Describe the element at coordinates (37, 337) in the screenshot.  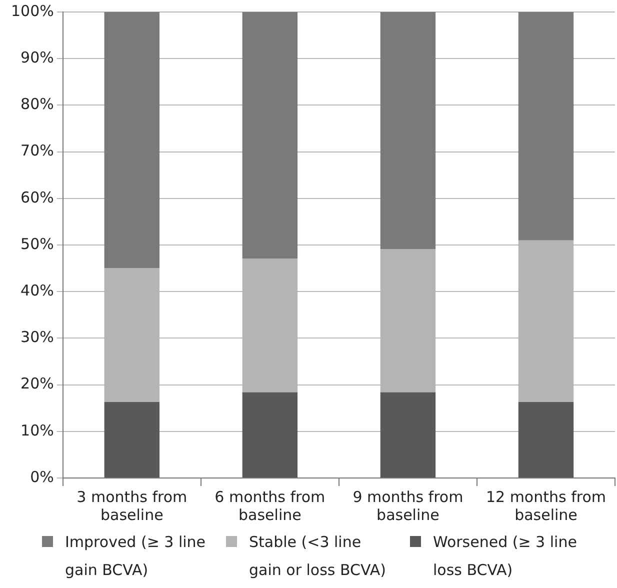
I see `y-tick-label: 30%` at that location.